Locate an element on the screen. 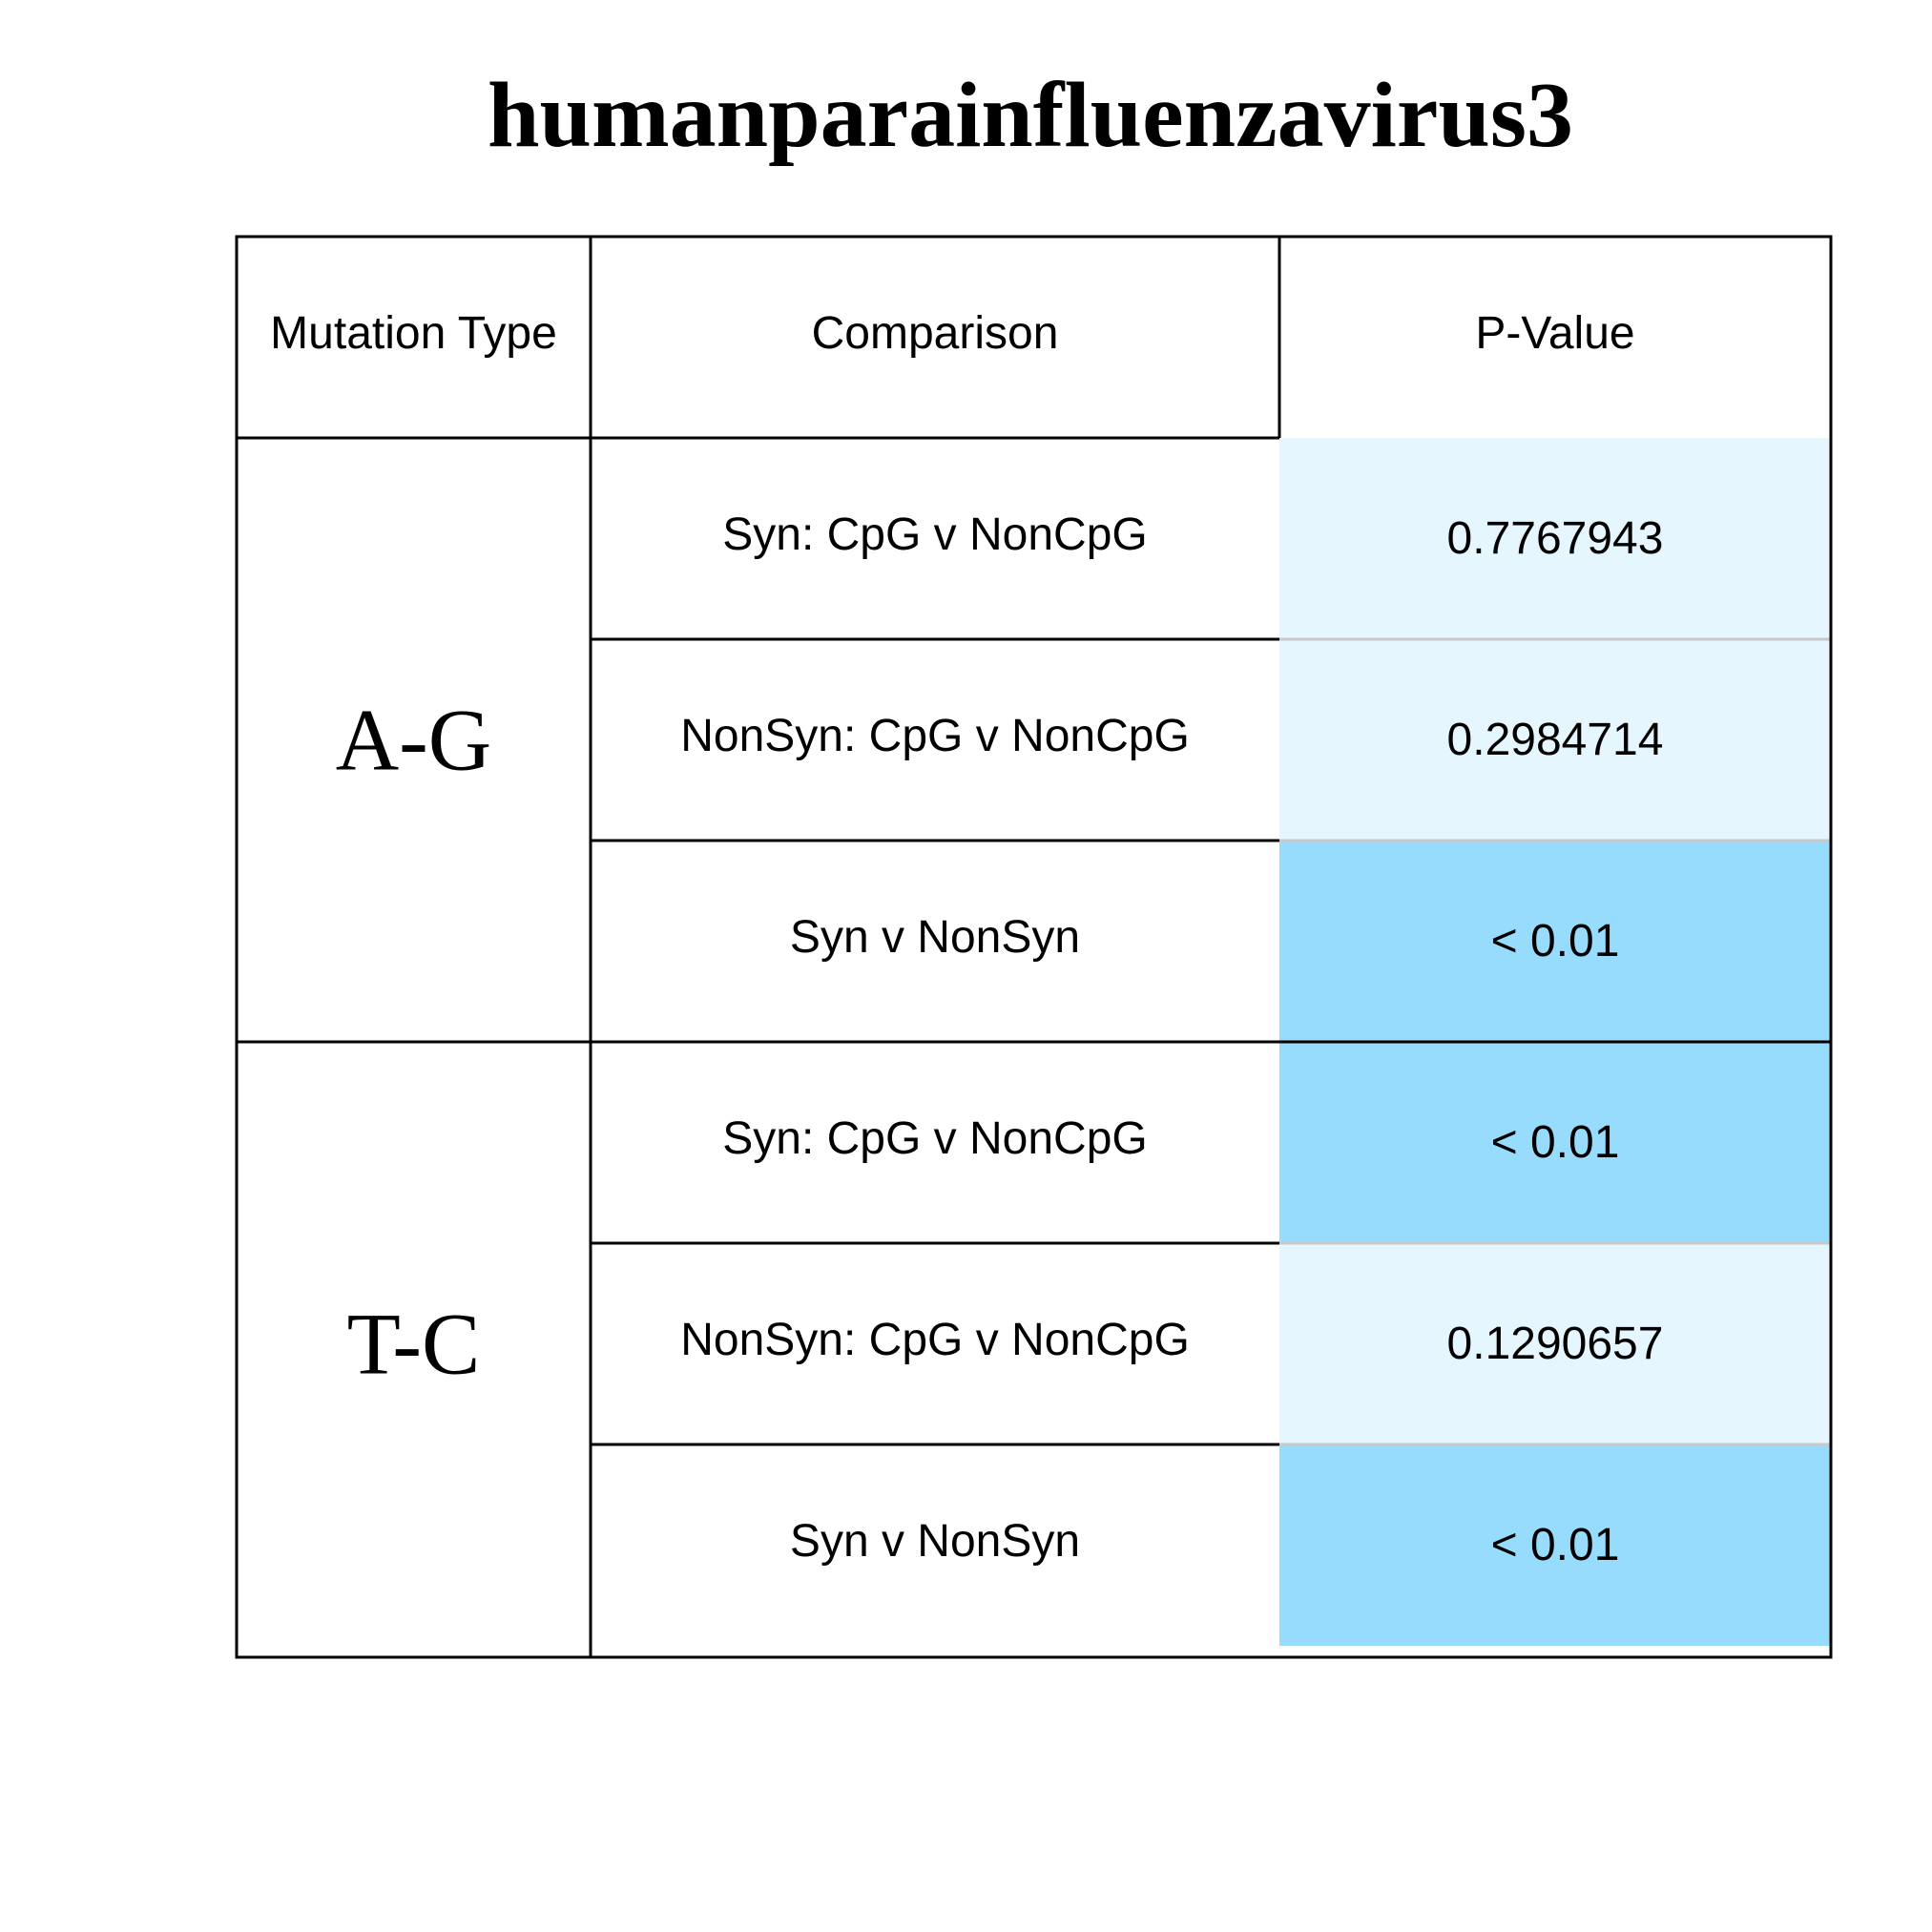  mutation-type-cell: A-G is located at coordinates (414, 740).